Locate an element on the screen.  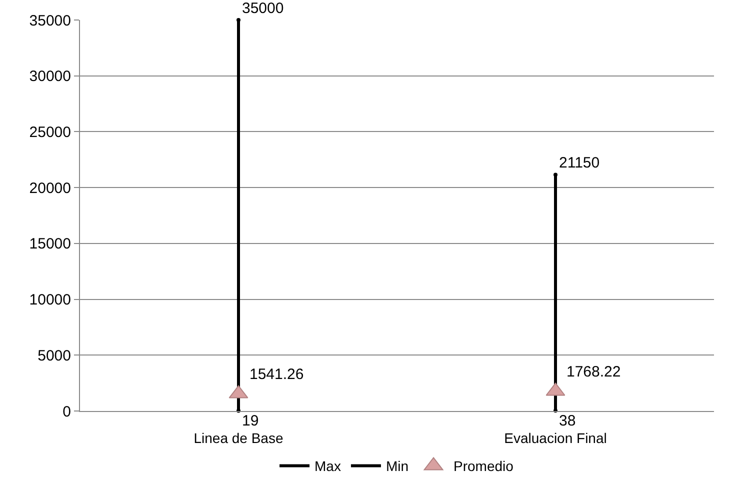
data-label: 1768.22 is located at coordinates (593, 372).